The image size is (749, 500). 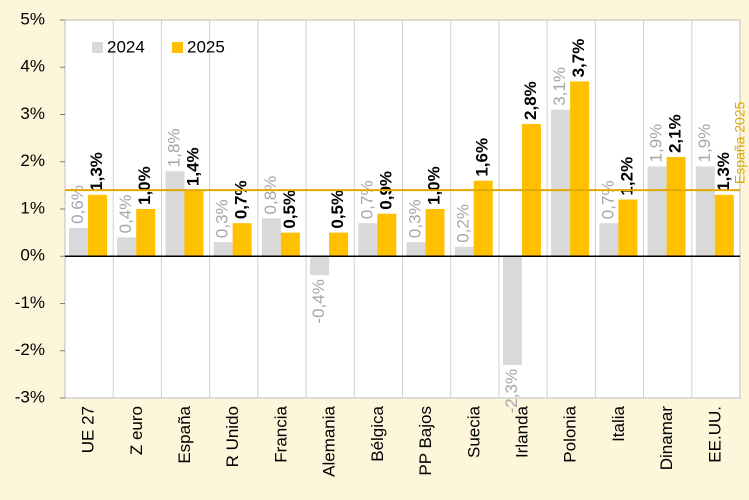 I want to click on value-label: 1,2%, so click(x=626, y=176).